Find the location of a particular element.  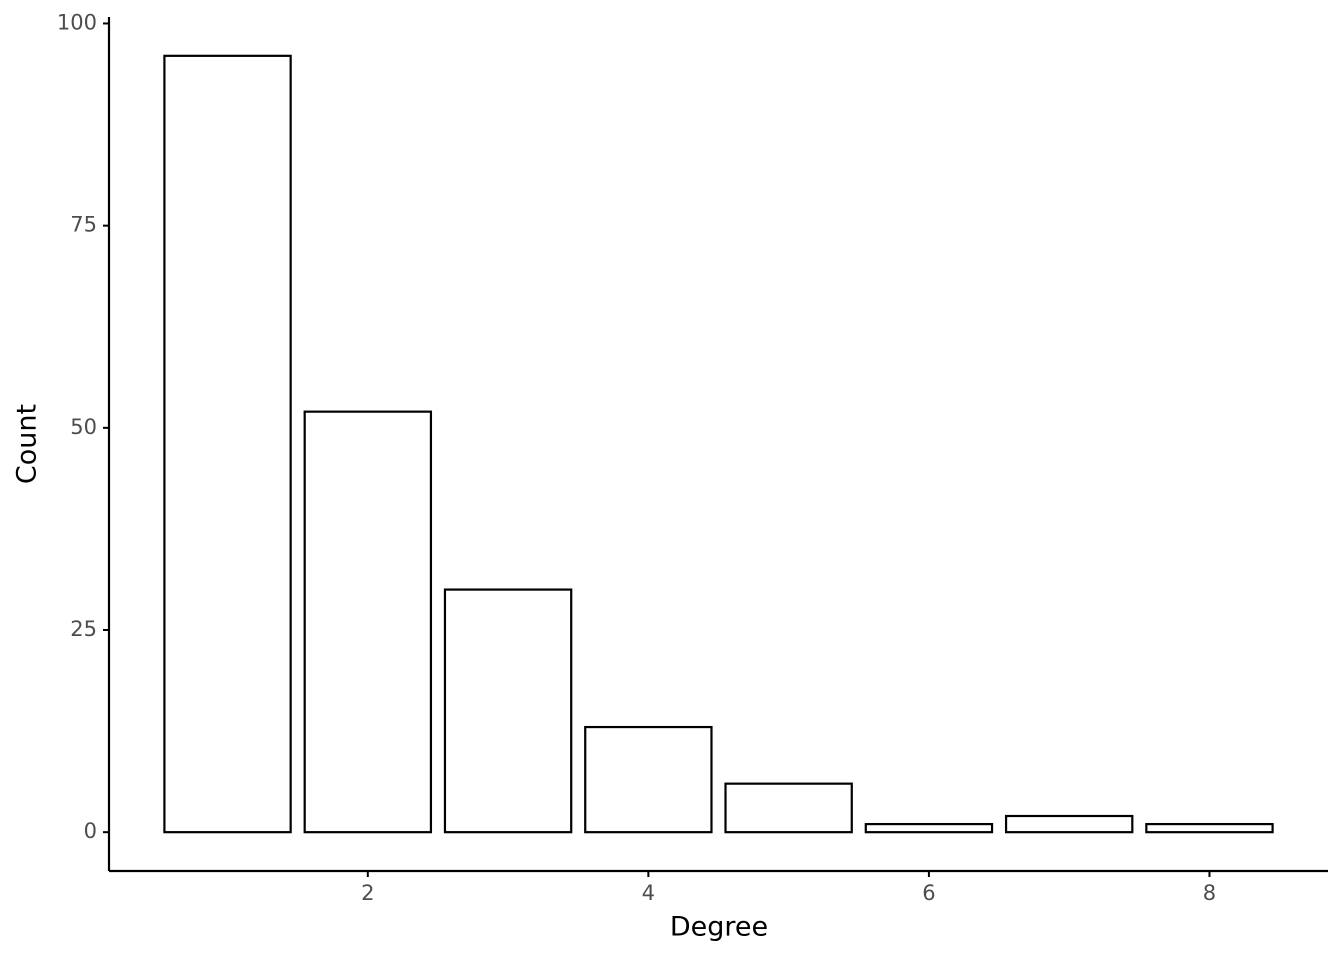

y-tick-label: 100 is located at coordinates (77, 22).